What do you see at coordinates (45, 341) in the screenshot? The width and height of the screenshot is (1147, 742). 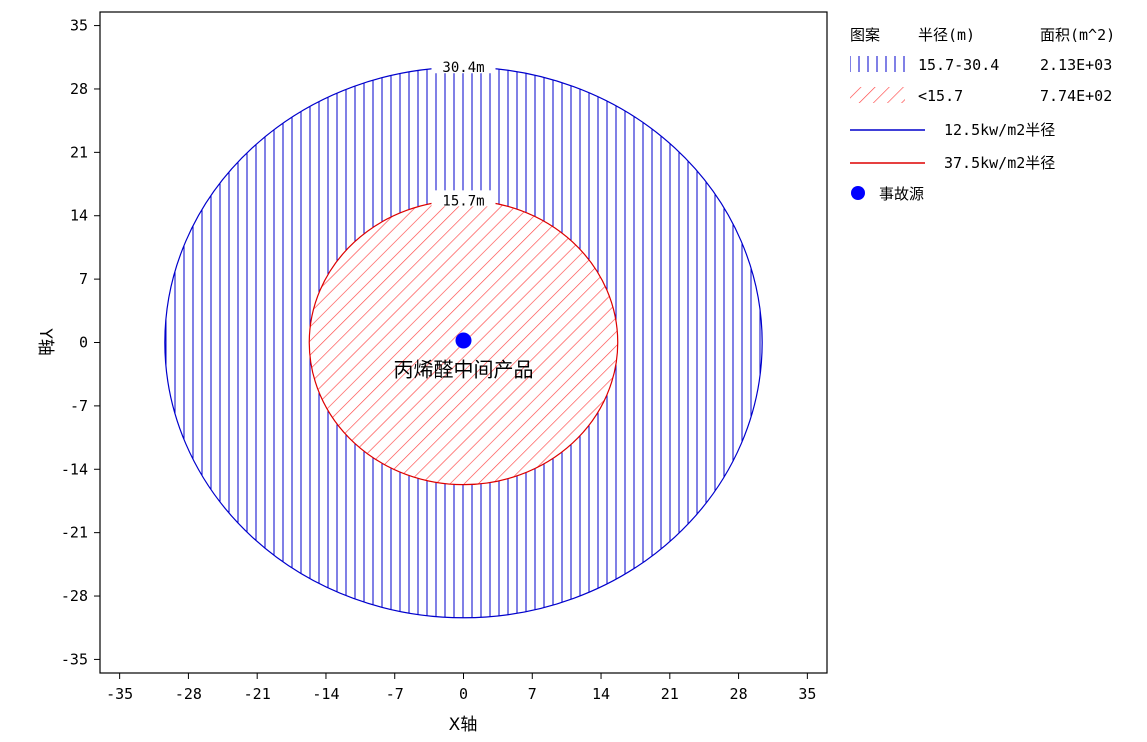 I see `y-axis-title: Y轴` at bounding box center [45, 341].